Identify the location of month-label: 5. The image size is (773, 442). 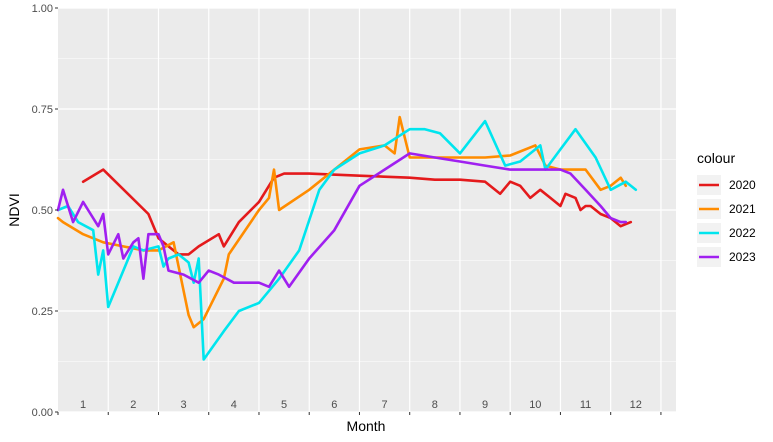
(284, 405).